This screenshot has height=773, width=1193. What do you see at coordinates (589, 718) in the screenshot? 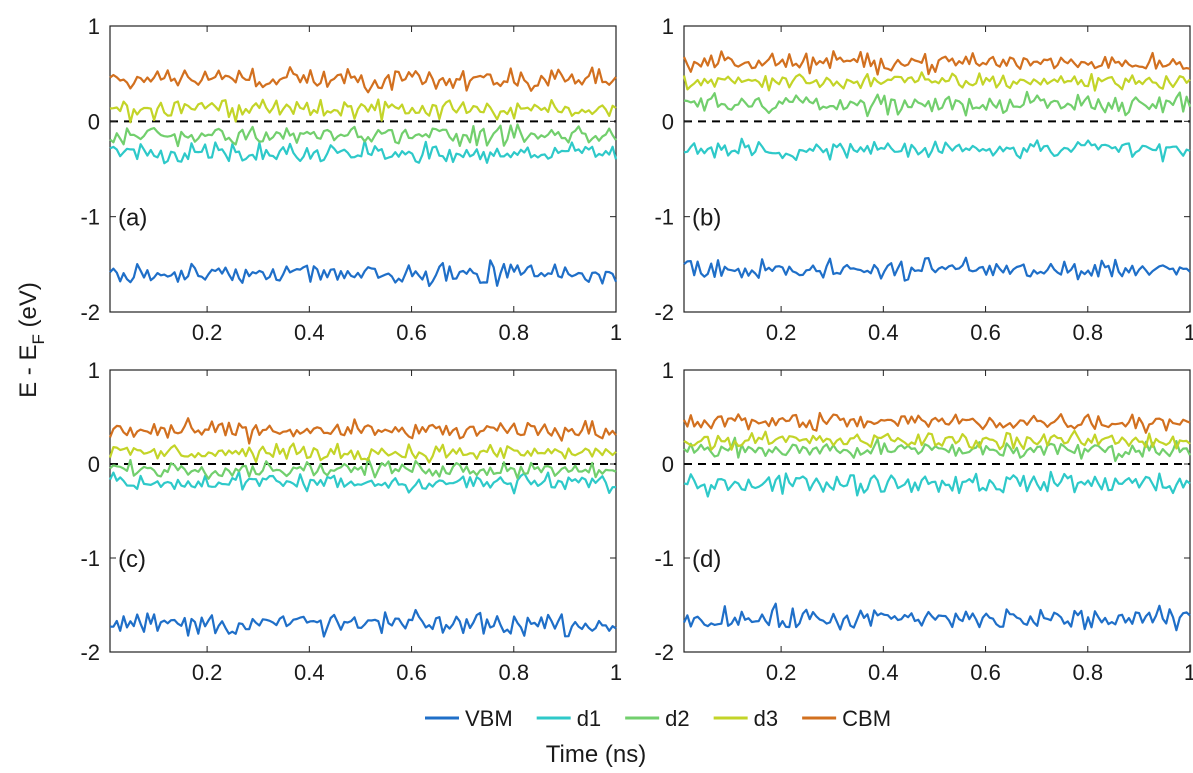
I see `legend-label-d1: d1` at bounding box center [589, 718].